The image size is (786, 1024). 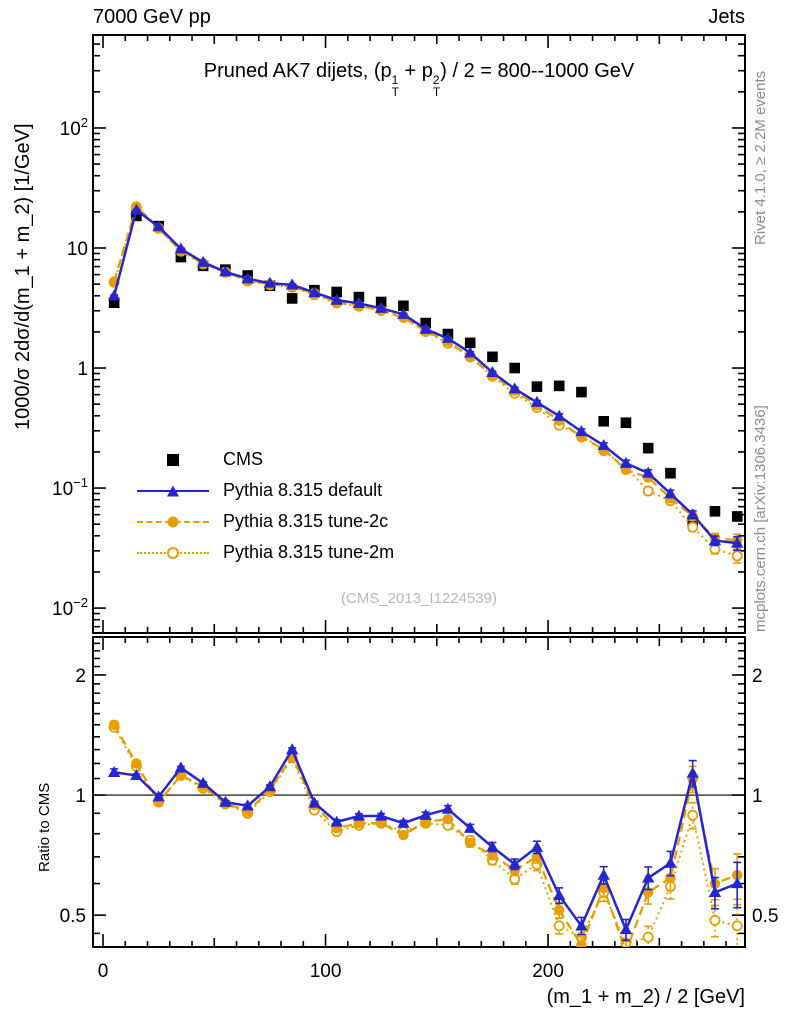 I want to click on triangle-marker-icon, so click(x=173, y=490).